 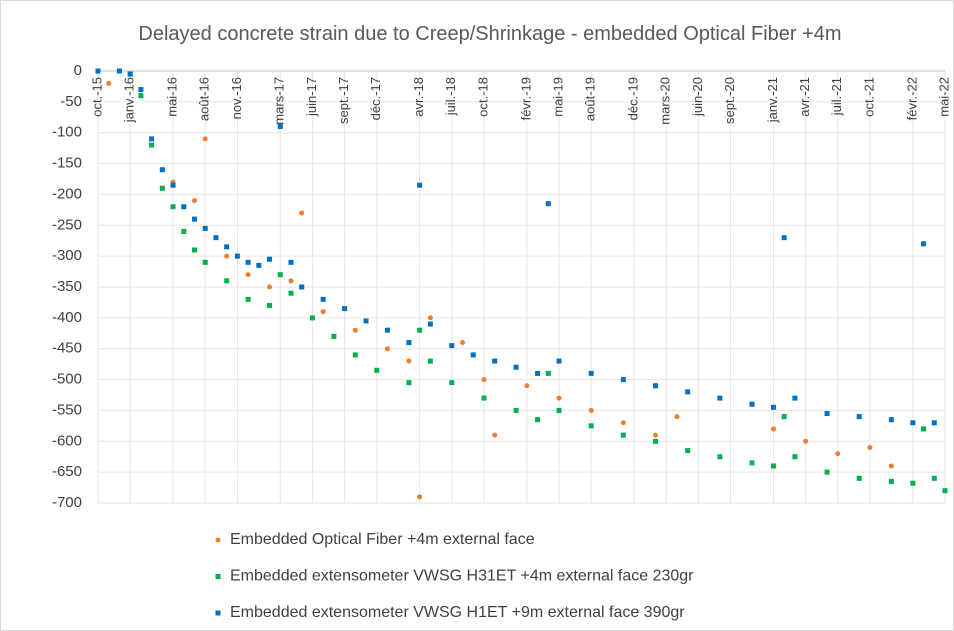 What do you see at coordinates (67, 286) in the screenshot?
I see `y-tick-label: -350` at bounding box center [67, 286].